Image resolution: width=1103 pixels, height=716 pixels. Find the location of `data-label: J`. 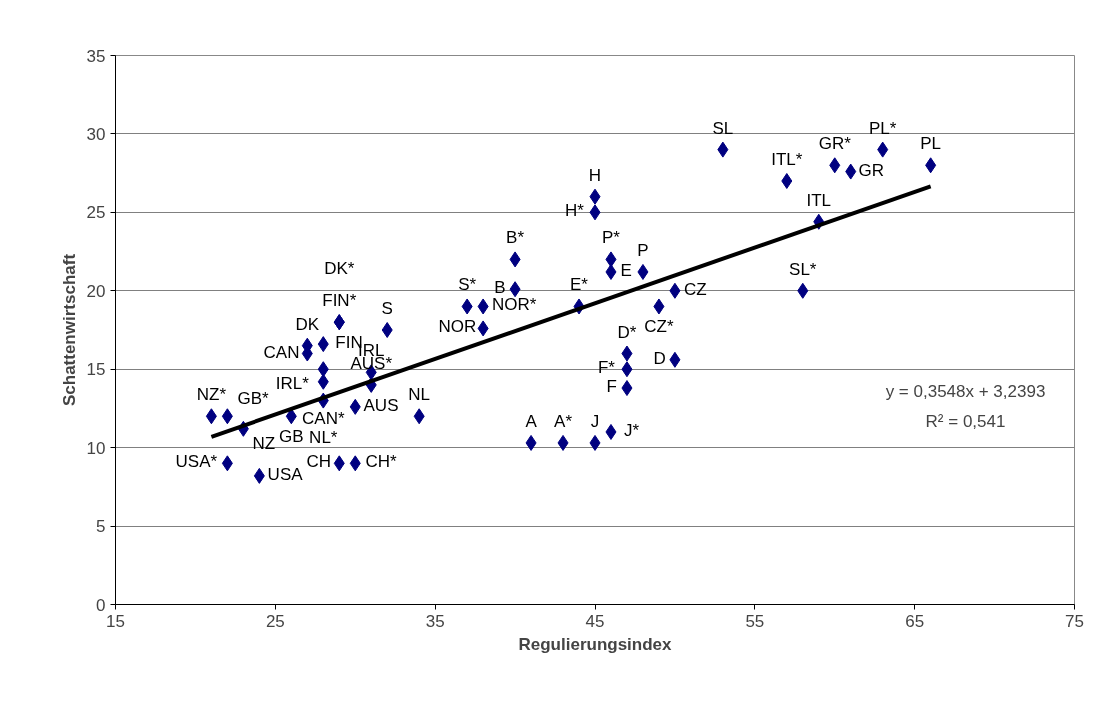

data-label: J is located at coordinates (595, 421).